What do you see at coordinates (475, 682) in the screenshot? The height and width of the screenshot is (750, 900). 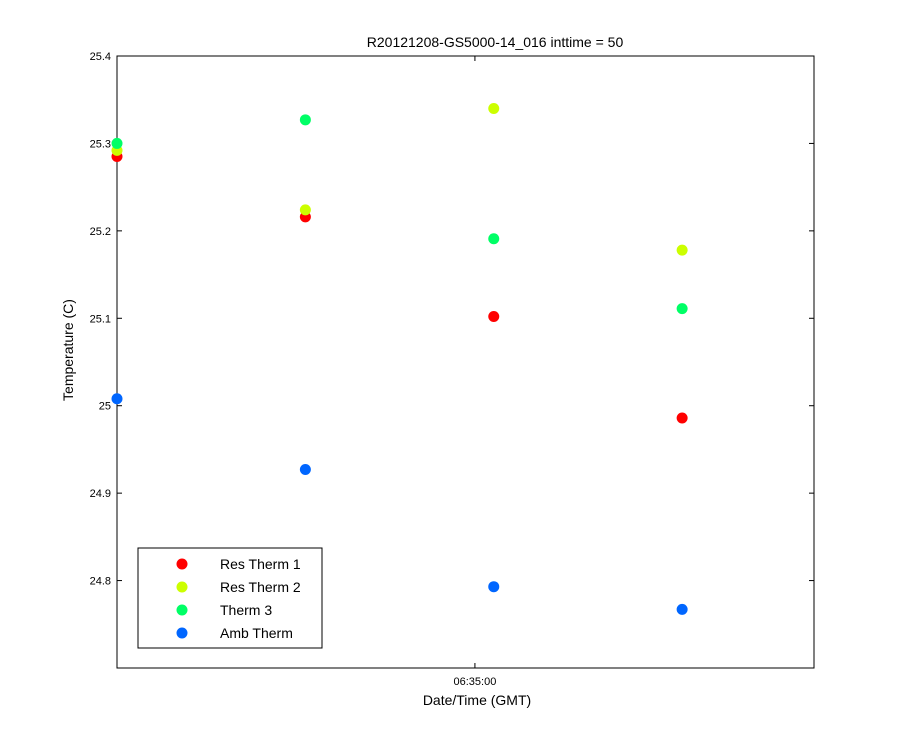 I see `x-tick-label: 06:35:00` at bounding box center [475, 682].